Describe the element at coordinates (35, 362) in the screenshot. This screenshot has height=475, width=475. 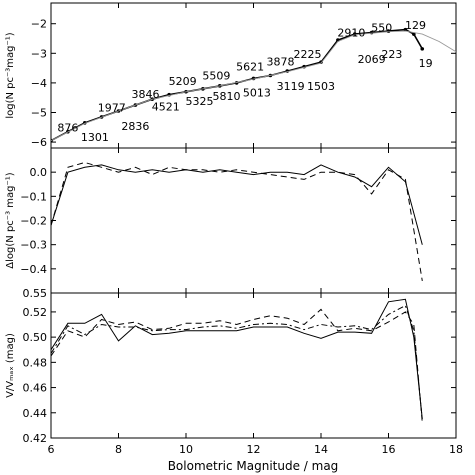
I see `y-tick-label: 0.48` at that location.